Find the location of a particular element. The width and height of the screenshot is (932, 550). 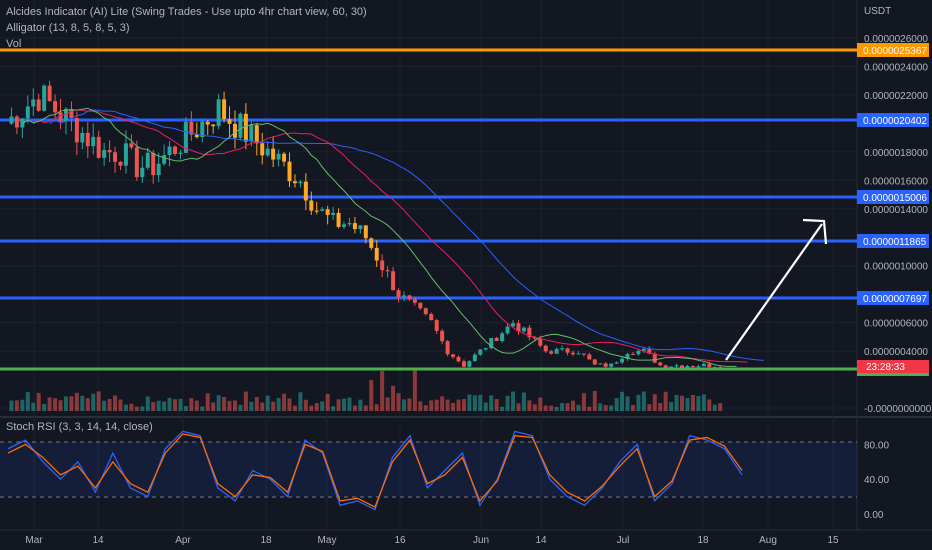

level-badge-label: 0.0000015006 is located at coordinates (895, 198).